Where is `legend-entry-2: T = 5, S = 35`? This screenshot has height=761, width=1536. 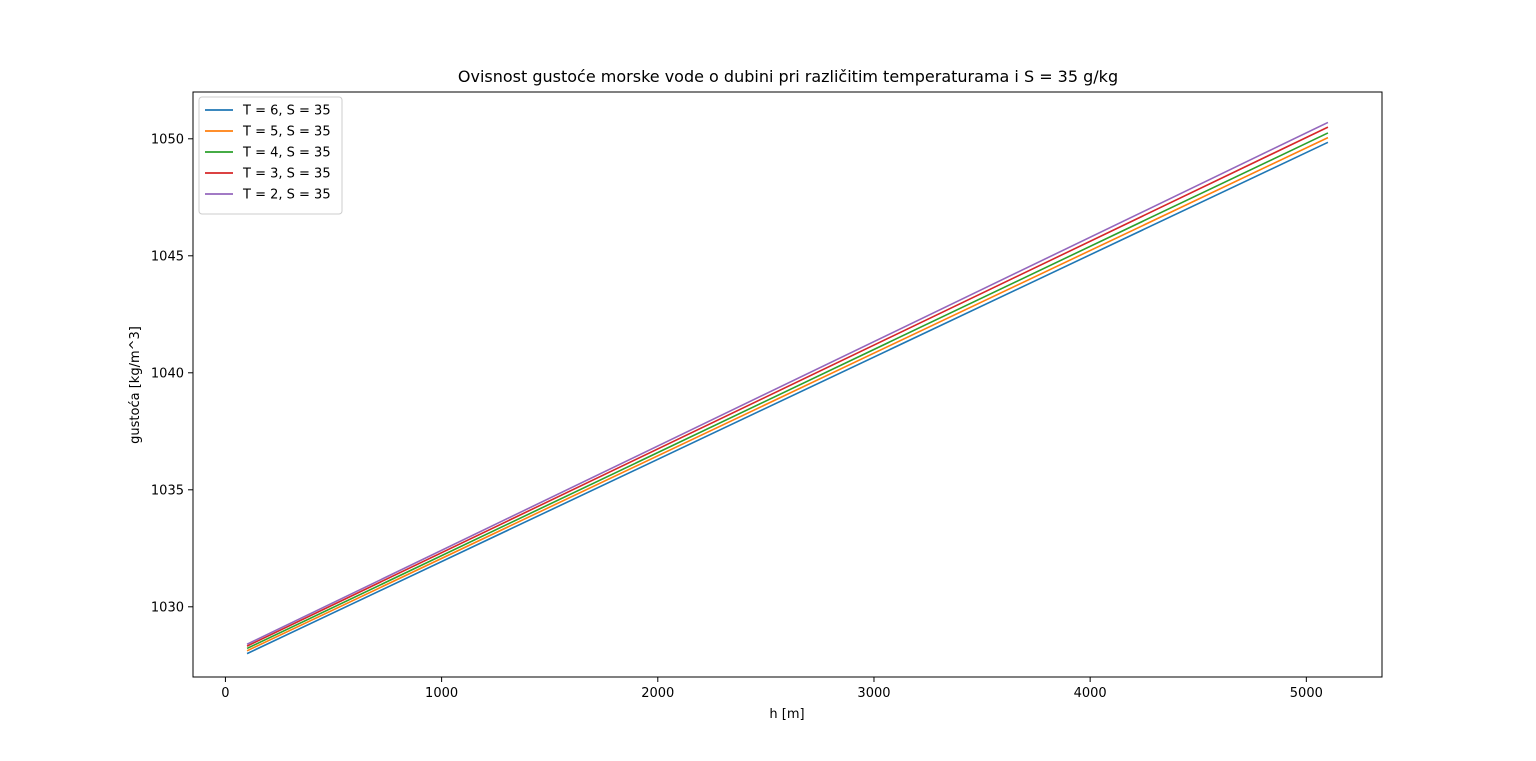
legend-entry-2: T = 5, S = 35 is located at coordinates (286, 132).